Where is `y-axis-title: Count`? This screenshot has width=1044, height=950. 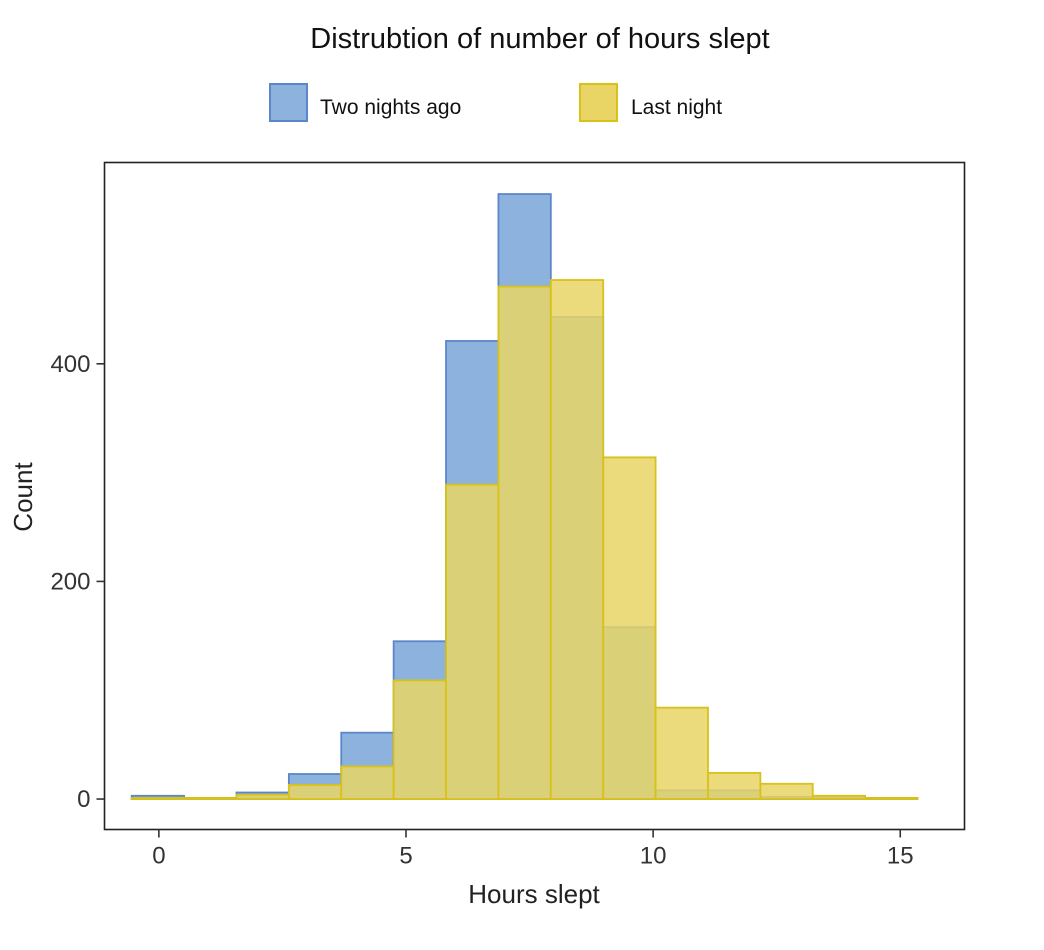
y-axis-title: Count is located at coordinates (23, 497).